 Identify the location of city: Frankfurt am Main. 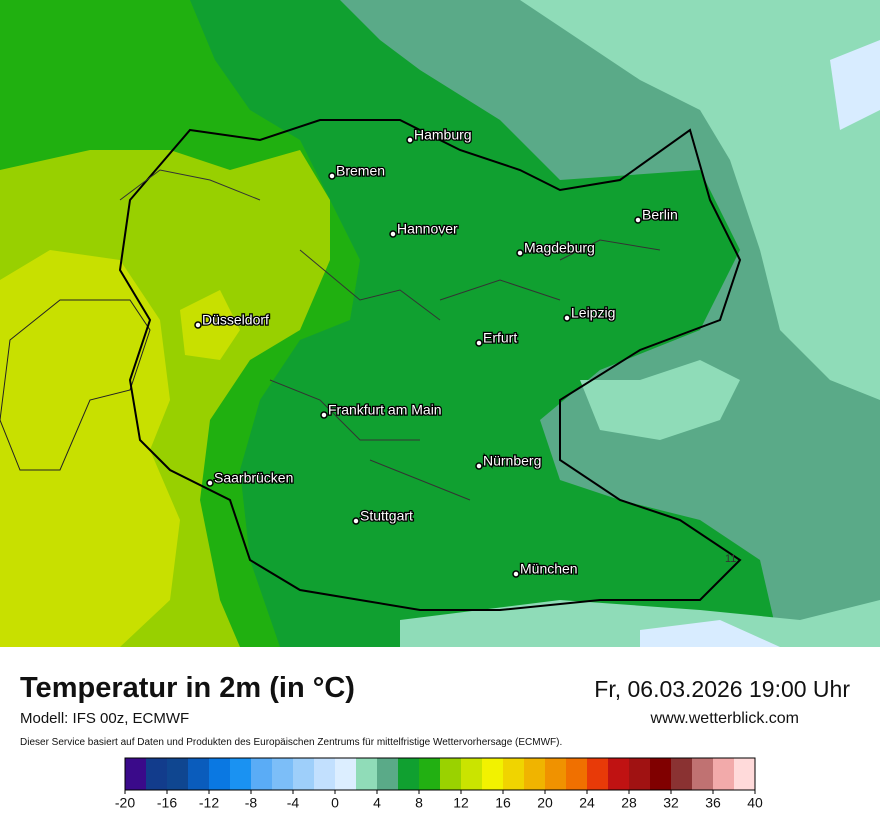
(381, 409).